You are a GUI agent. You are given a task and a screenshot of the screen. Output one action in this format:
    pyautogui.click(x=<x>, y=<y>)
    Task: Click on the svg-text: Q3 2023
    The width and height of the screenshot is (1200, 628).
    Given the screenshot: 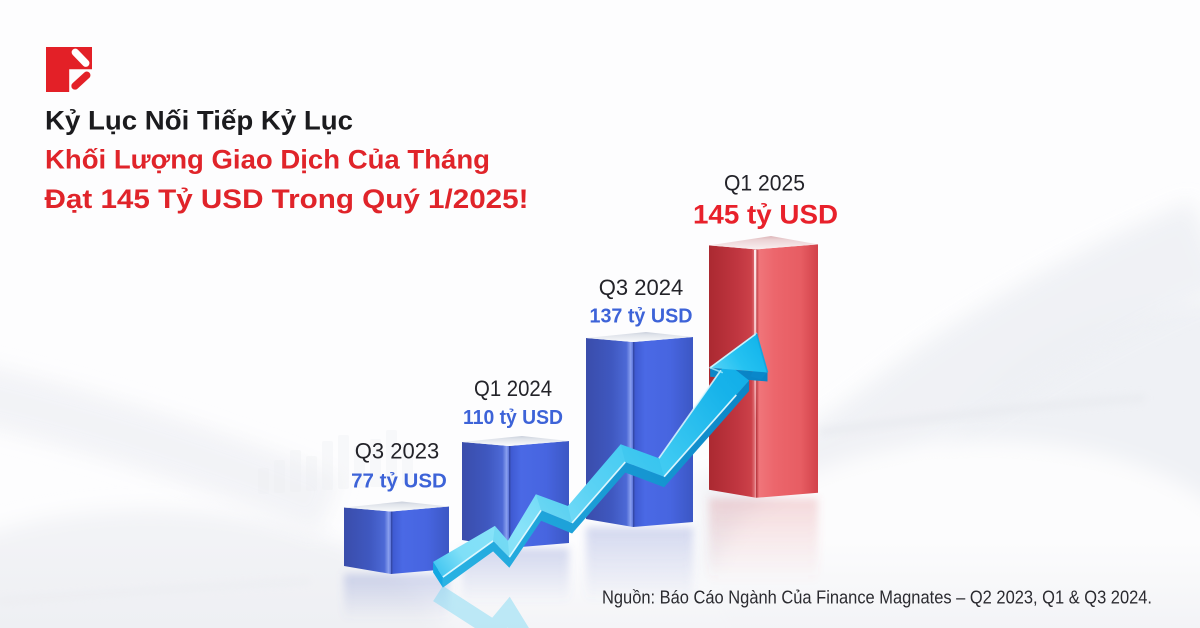 What is the action you would take?
    pyautogui.click(x=397, y=451)
    